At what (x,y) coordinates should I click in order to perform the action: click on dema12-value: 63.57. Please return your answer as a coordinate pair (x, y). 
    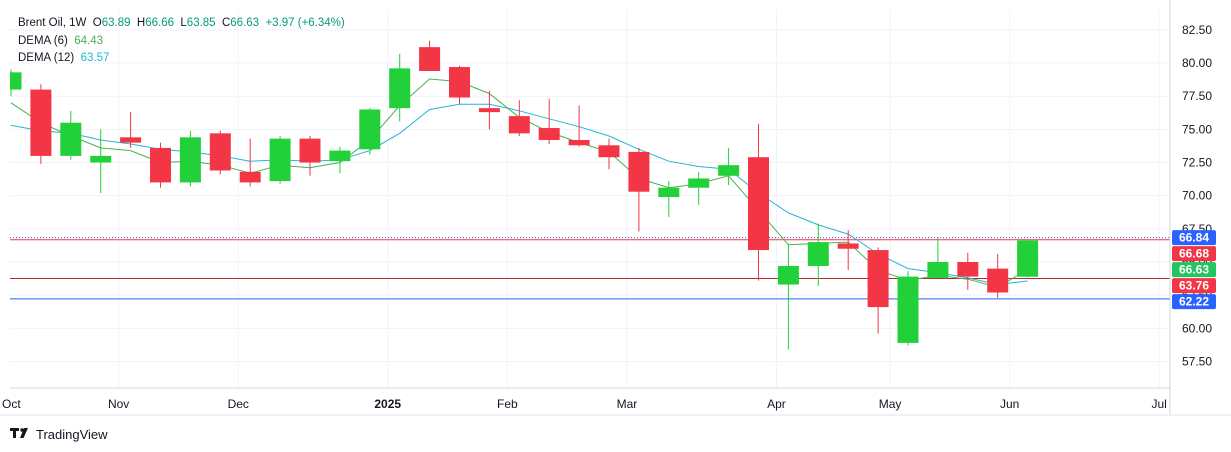
    Looking at the image, I should click on (95, 58).